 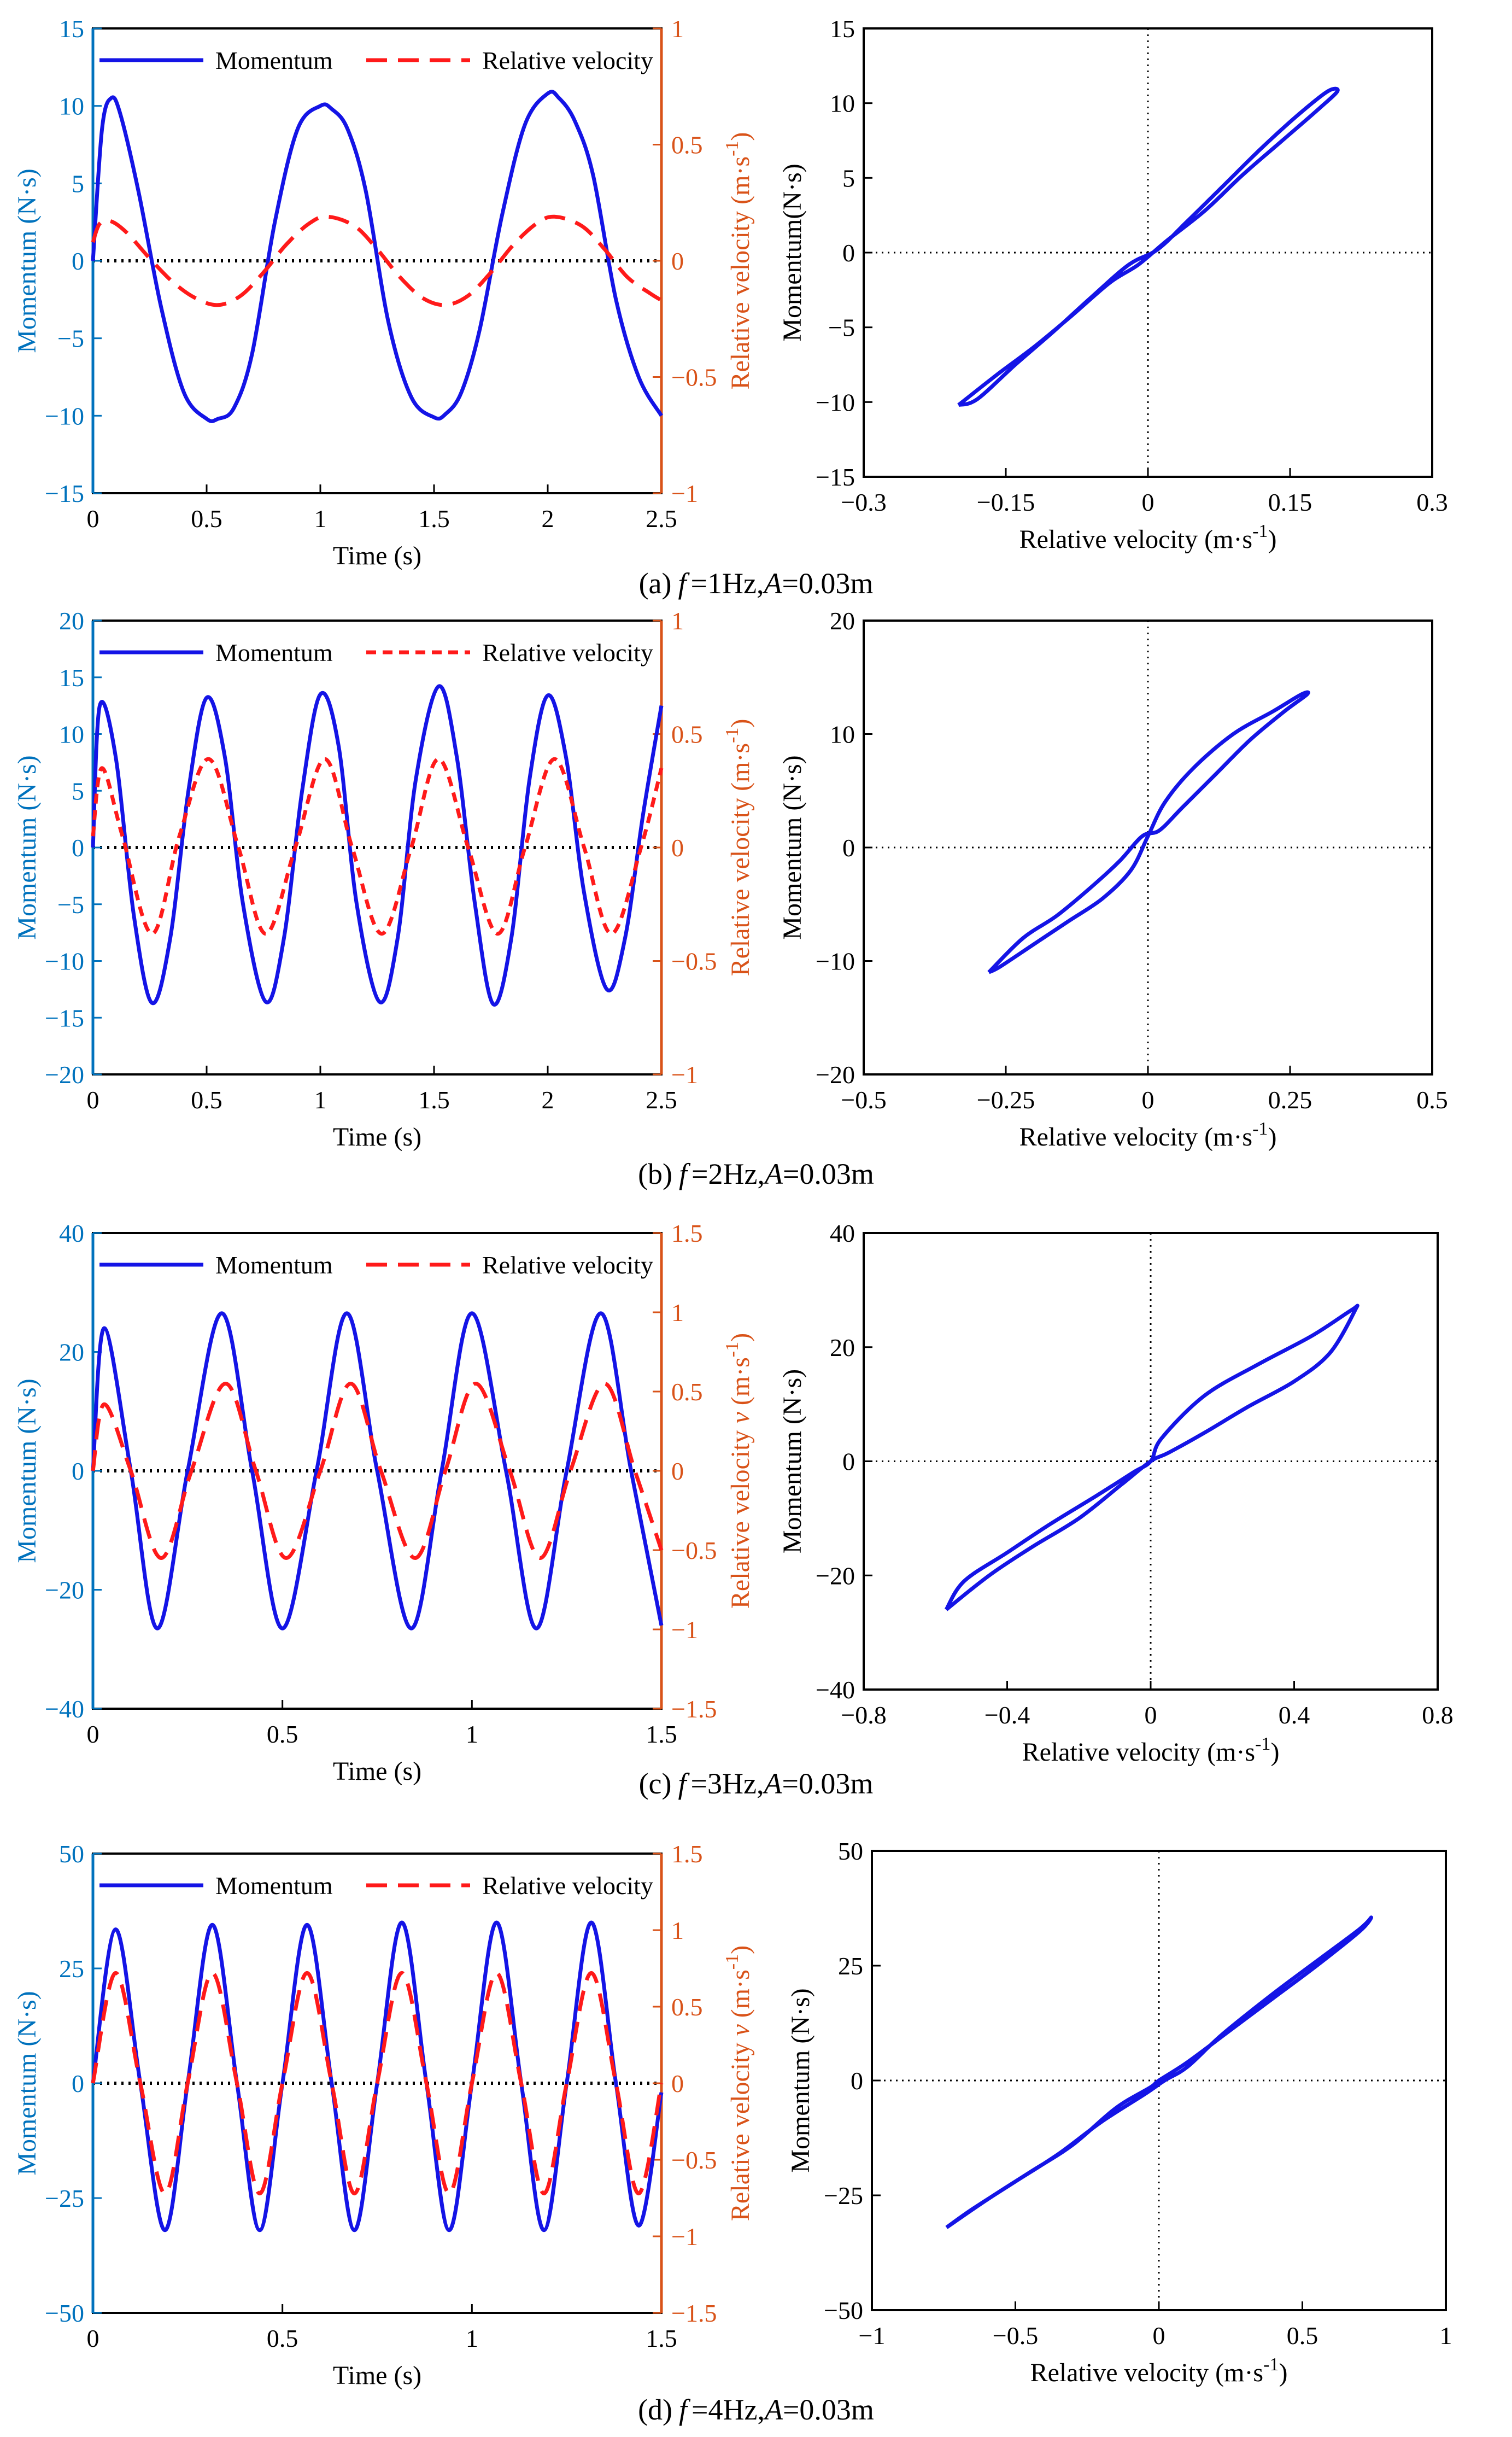 I want to click on caption-c: (c) f =3Hz,A=0.03m, so click(x=756, y=1783).